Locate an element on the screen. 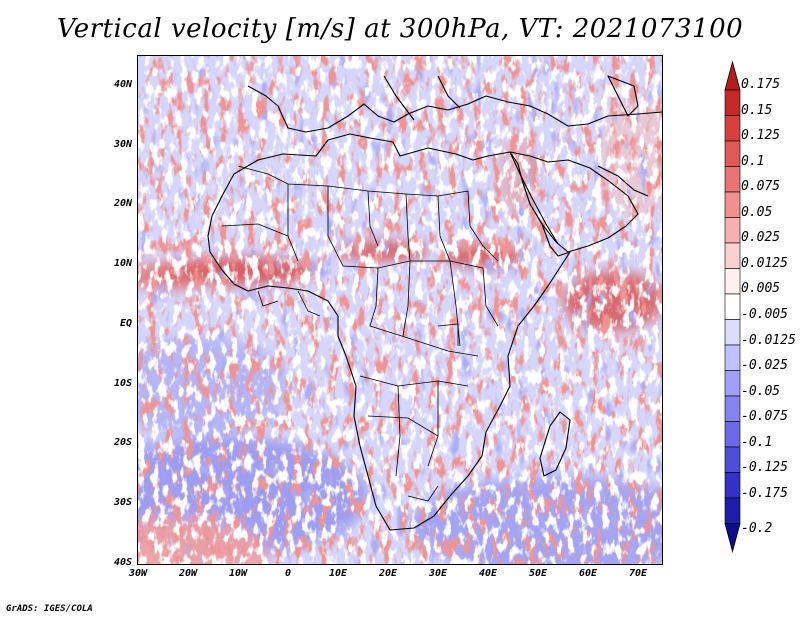 This screenshot has height=618, width=800. colorbar-label: 0.0125 is located at coordinates (764, 263).